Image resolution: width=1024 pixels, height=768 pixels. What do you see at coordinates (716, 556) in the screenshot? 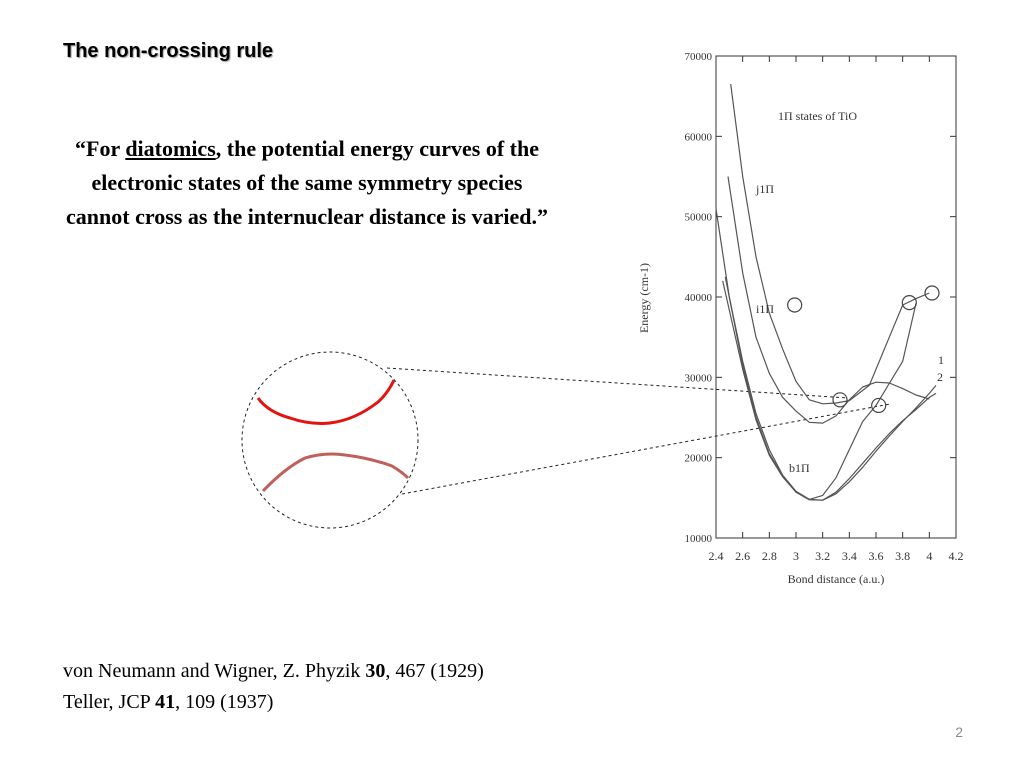
I see `x-tick-label: 2.4` at bounding box center [716, 556].